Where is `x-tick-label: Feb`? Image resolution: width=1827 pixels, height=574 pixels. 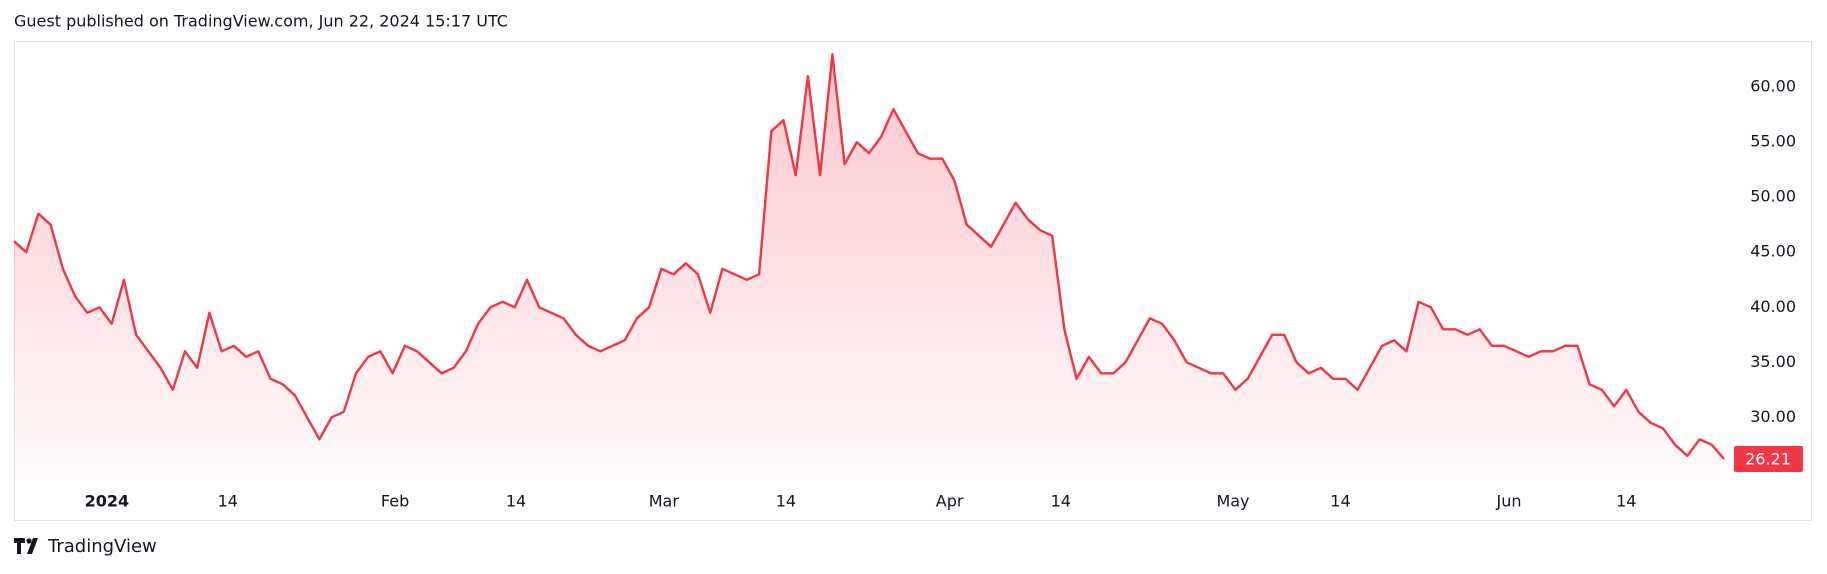 x-tick-label: Feb is located at coordinates (395, 501).